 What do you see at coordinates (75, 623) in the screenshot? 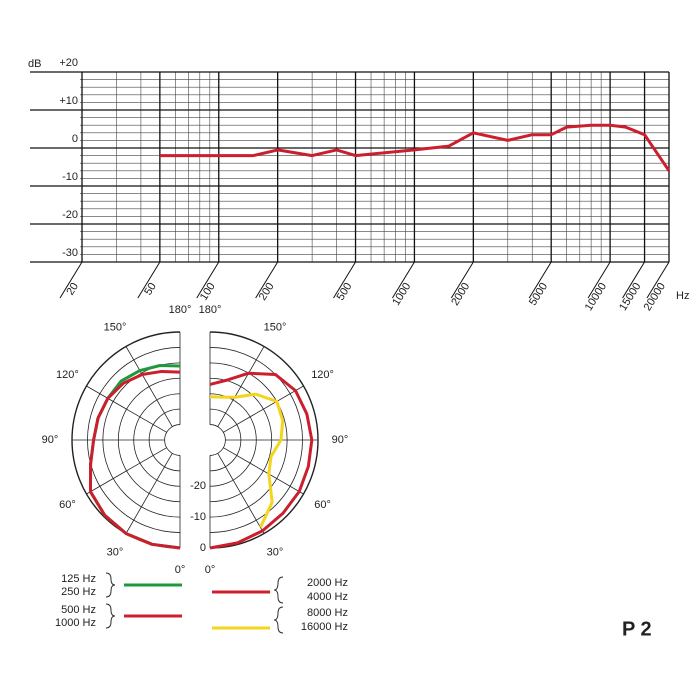
I see `legend-label: 1000 Hz` at bounding box center [75, 623].